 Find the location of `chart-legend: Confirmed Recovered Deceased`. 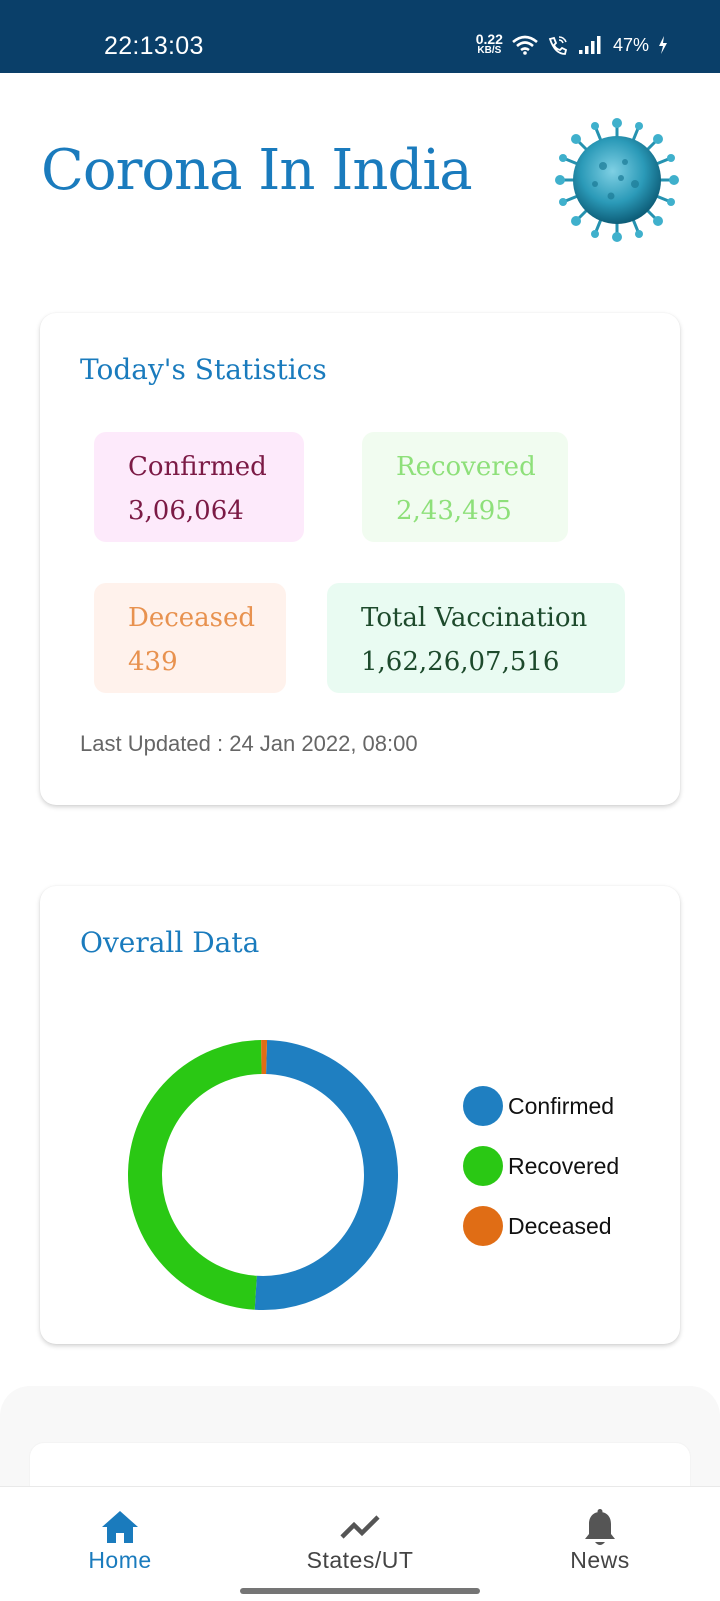

chart-legend: Confirmed Recovered Deceased is located at coordinates (541, 1166).